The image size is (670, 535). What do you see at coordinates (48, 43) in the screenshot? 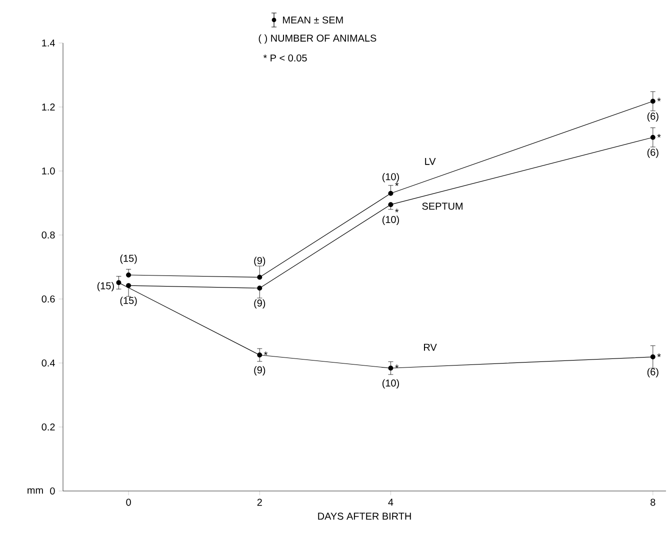
I see `y-tick-label: 1.4` at bounding box center [48, 43].